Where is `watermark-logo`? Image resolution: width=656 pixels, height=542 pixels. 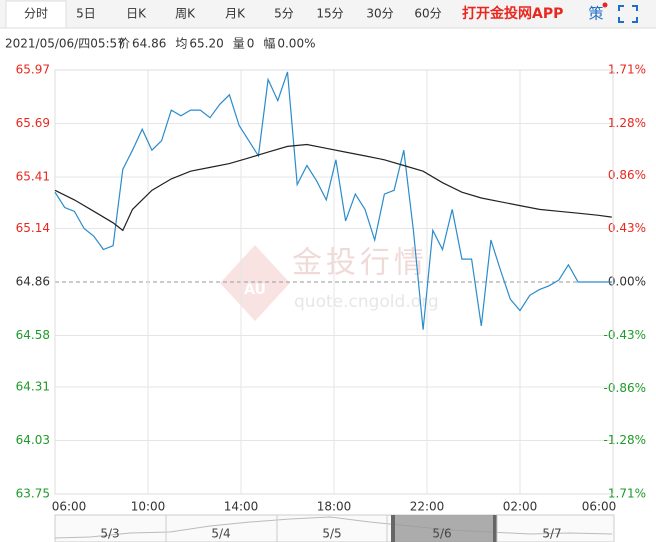
watermark-logo is located at coordinates (255, 283).